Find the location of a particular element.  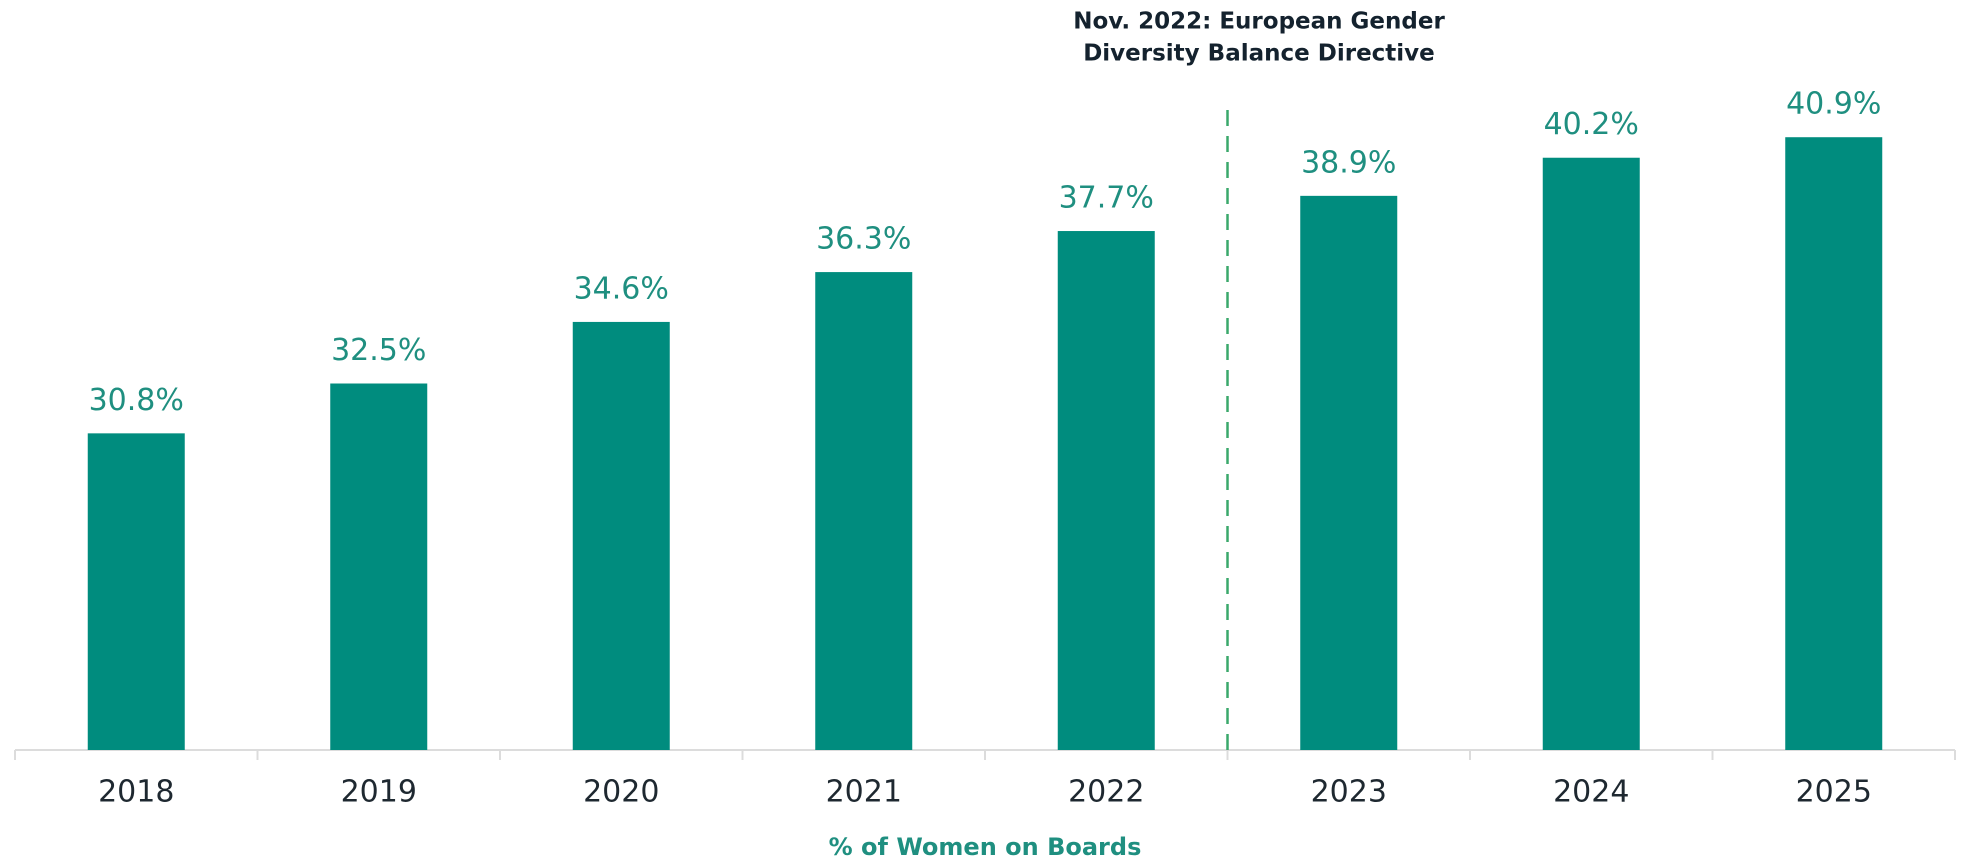

value-label: 37.7% is located at coordinates (1106, 198).